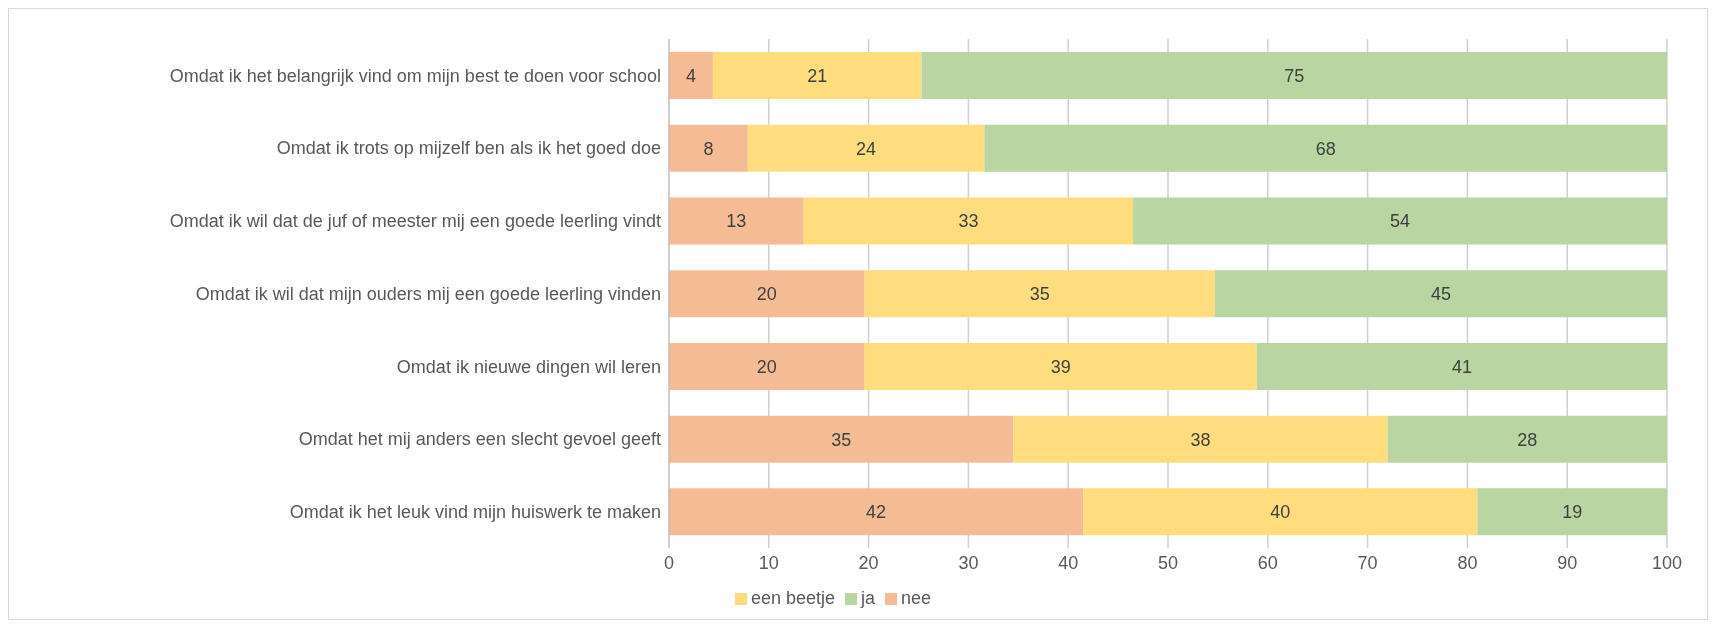 Image resolution: width=1719 pixels, height=630 pixels. What do you see at coordinates (868, 598) in the screenshot?
I see `legend-label: ja` at bounding box center [868, 598].